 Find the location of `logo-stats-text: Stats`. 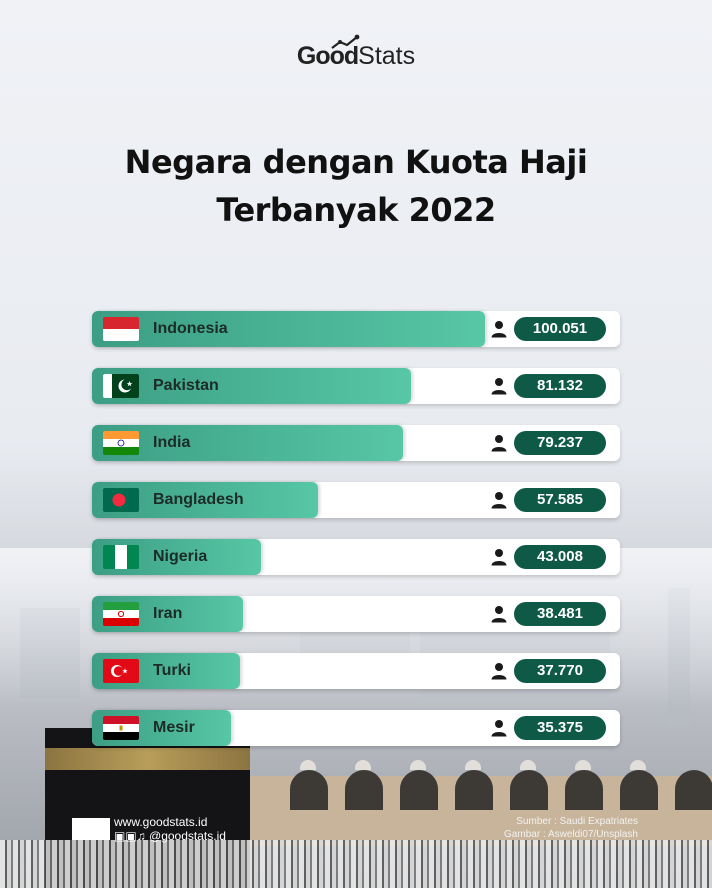

logo-stats-text: Stats is located at coordinates (387, 56).